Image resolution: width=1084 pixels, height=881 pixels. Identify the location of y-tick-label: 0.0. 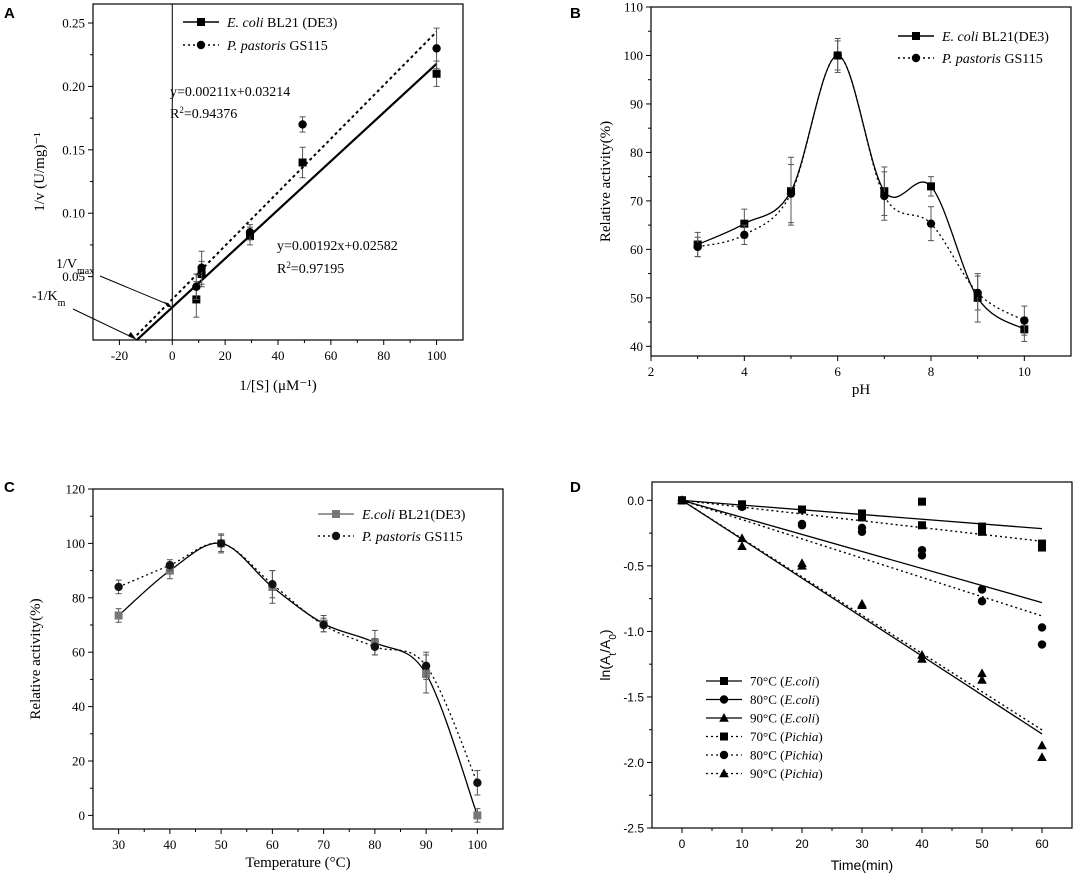
(635, 501).